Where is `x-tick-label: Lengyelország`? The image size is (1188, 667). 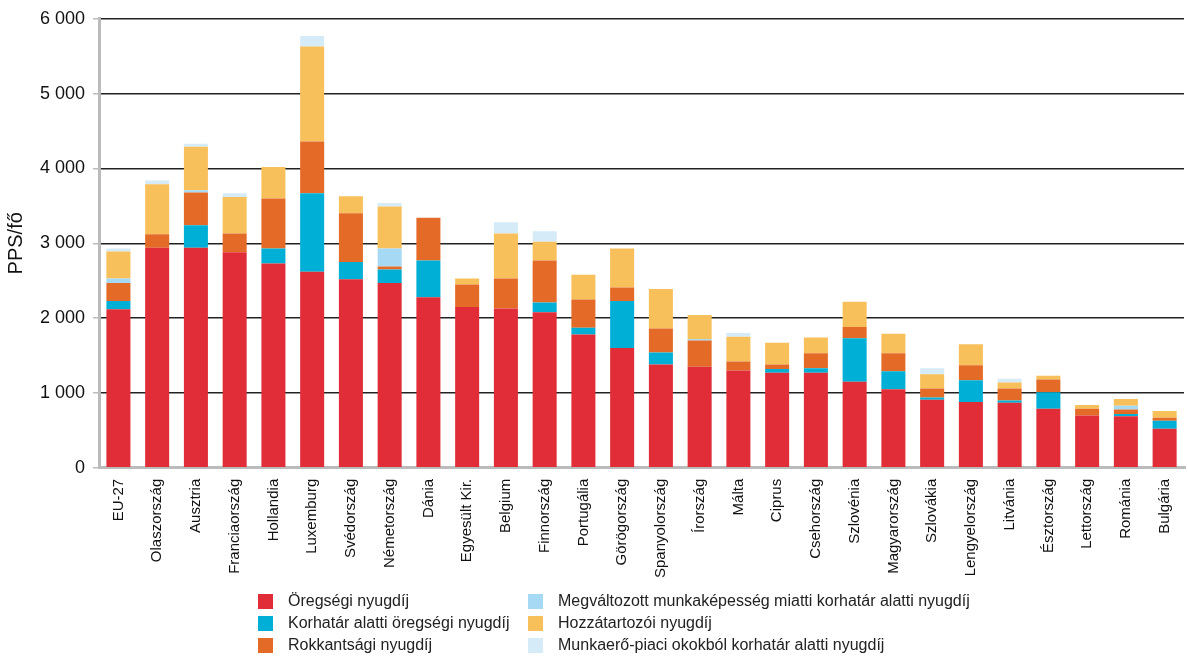
x-tick-label: Lengyelország is located at coordinates (970, 527).